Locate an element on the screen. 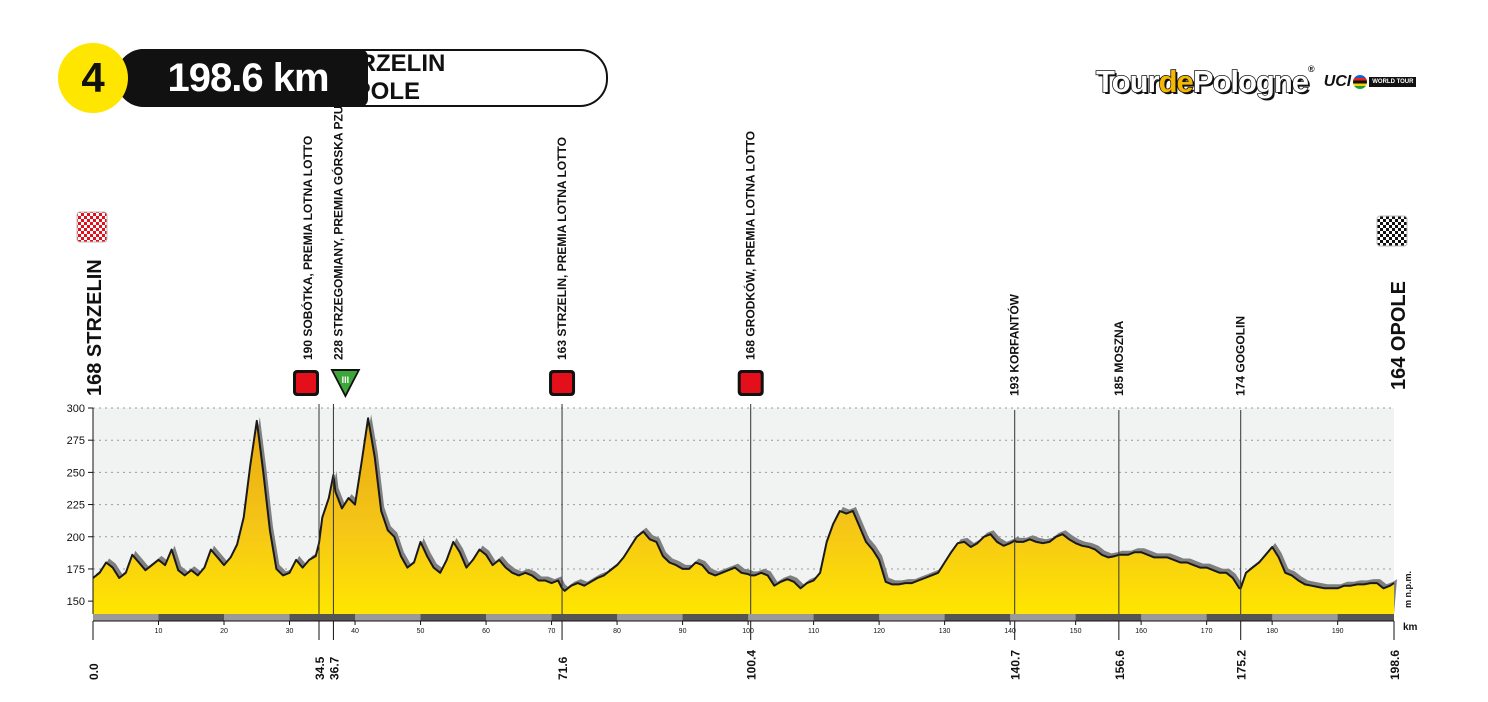  base-bar is located at coordinates (743, 617).